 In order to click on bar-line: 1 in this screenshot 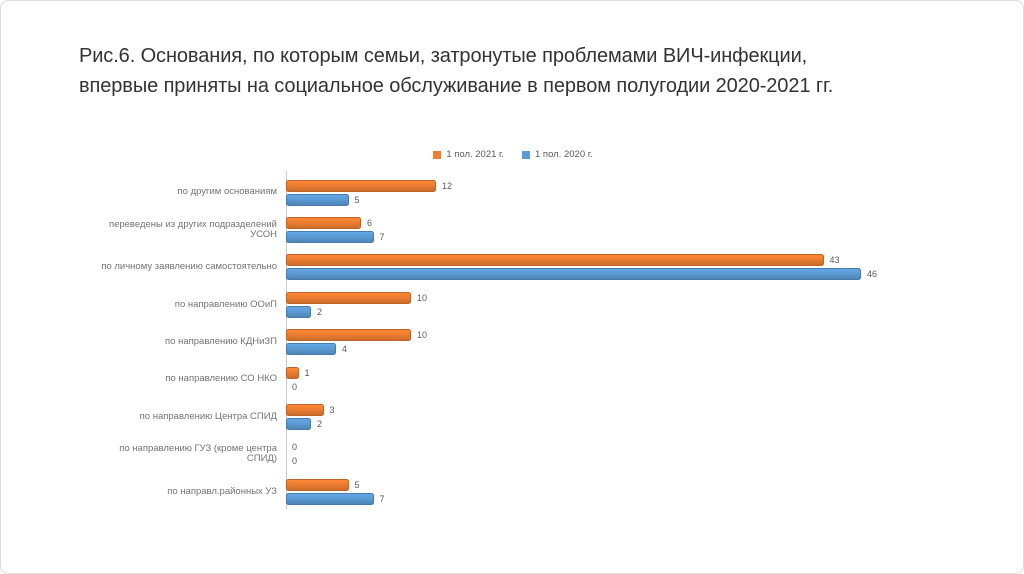, I will do `click(602, 372)`.